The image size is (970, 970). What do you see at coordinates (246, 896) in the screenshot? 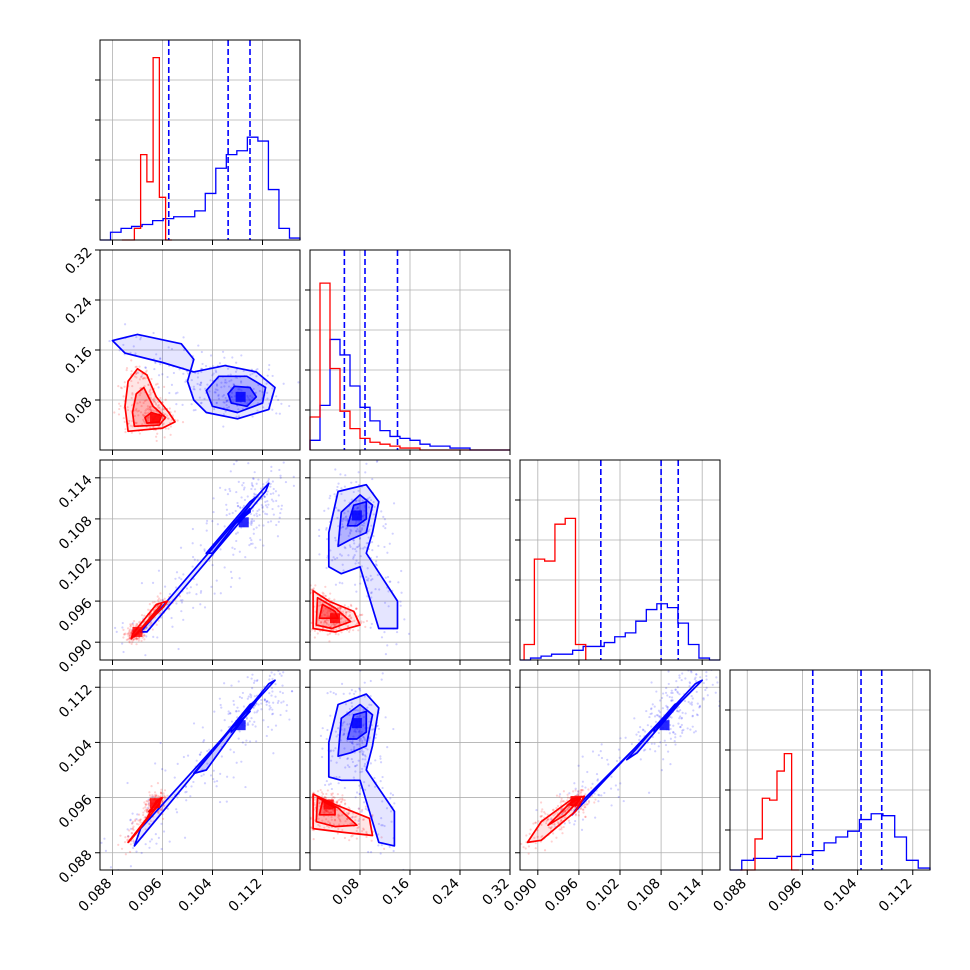
I see `x-tick-label: 0.112` at bounding box center [246, 896].